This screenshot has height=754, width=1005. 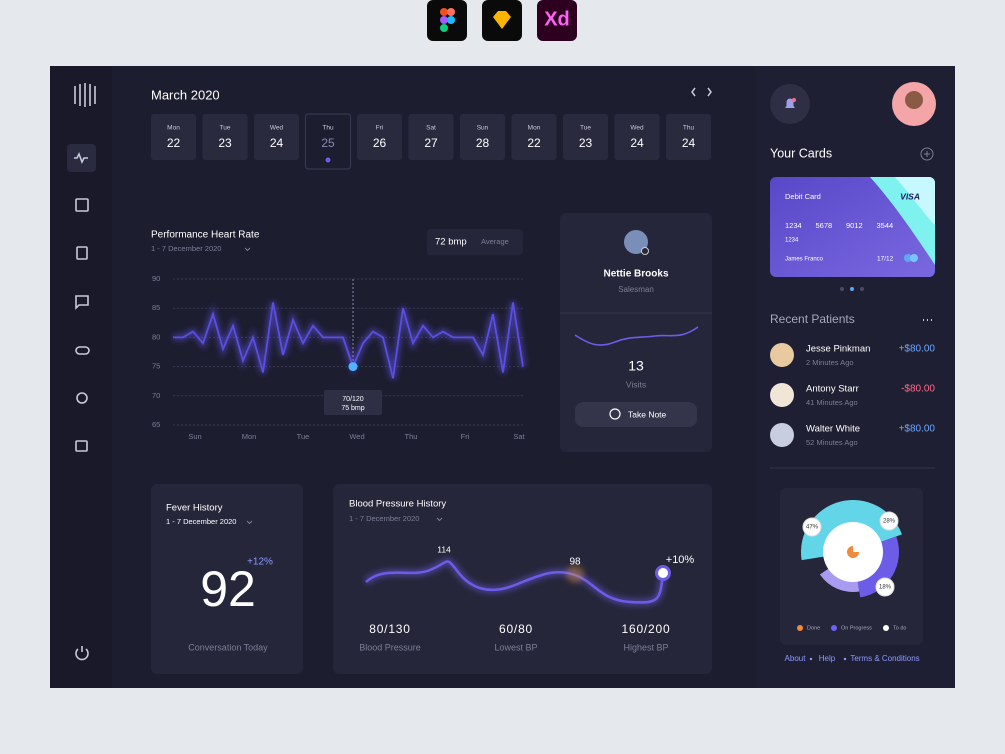 What do you see at coordinates (384, 518) in the screenshot?
I see `bp-subtitle: 1 - 7 December 2020` at bounding box center [384, 518].